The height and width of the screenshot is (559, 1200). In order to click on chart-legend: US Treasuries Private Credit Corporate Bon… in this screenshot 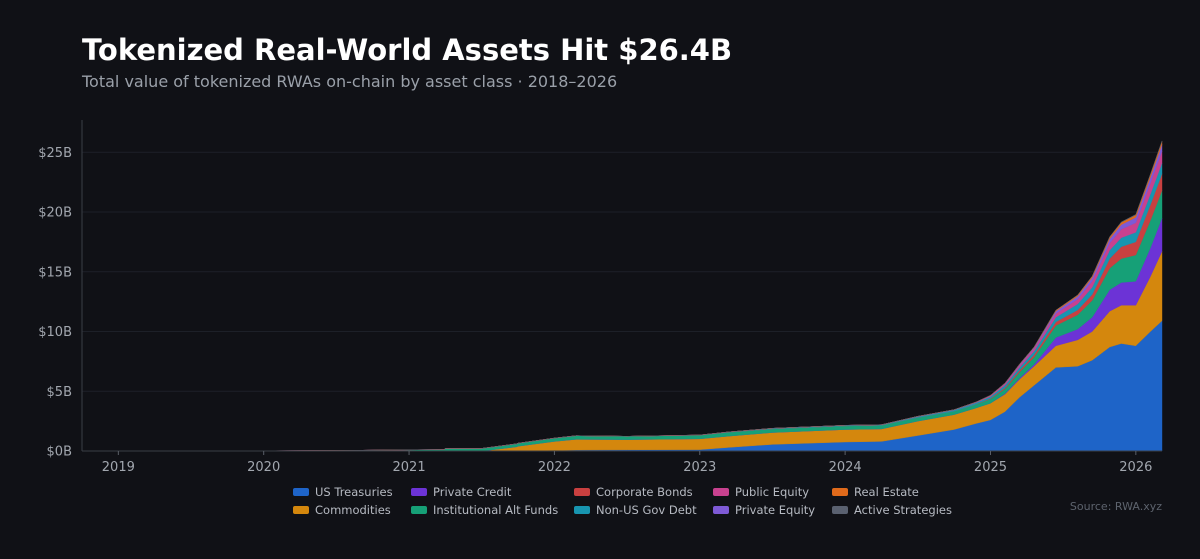, I will do `click(627, 501)`.